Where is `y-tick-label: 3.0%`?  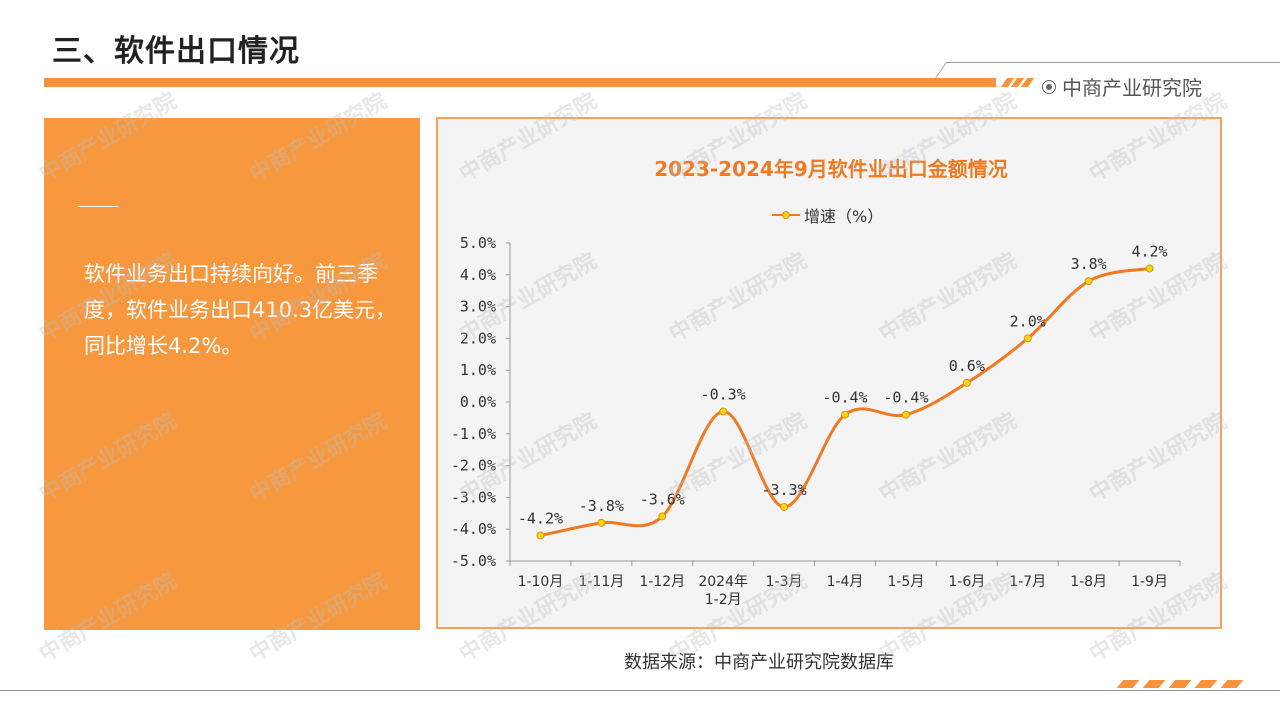
y-tick-label: 3.0% is located at coordinates (478, 307).